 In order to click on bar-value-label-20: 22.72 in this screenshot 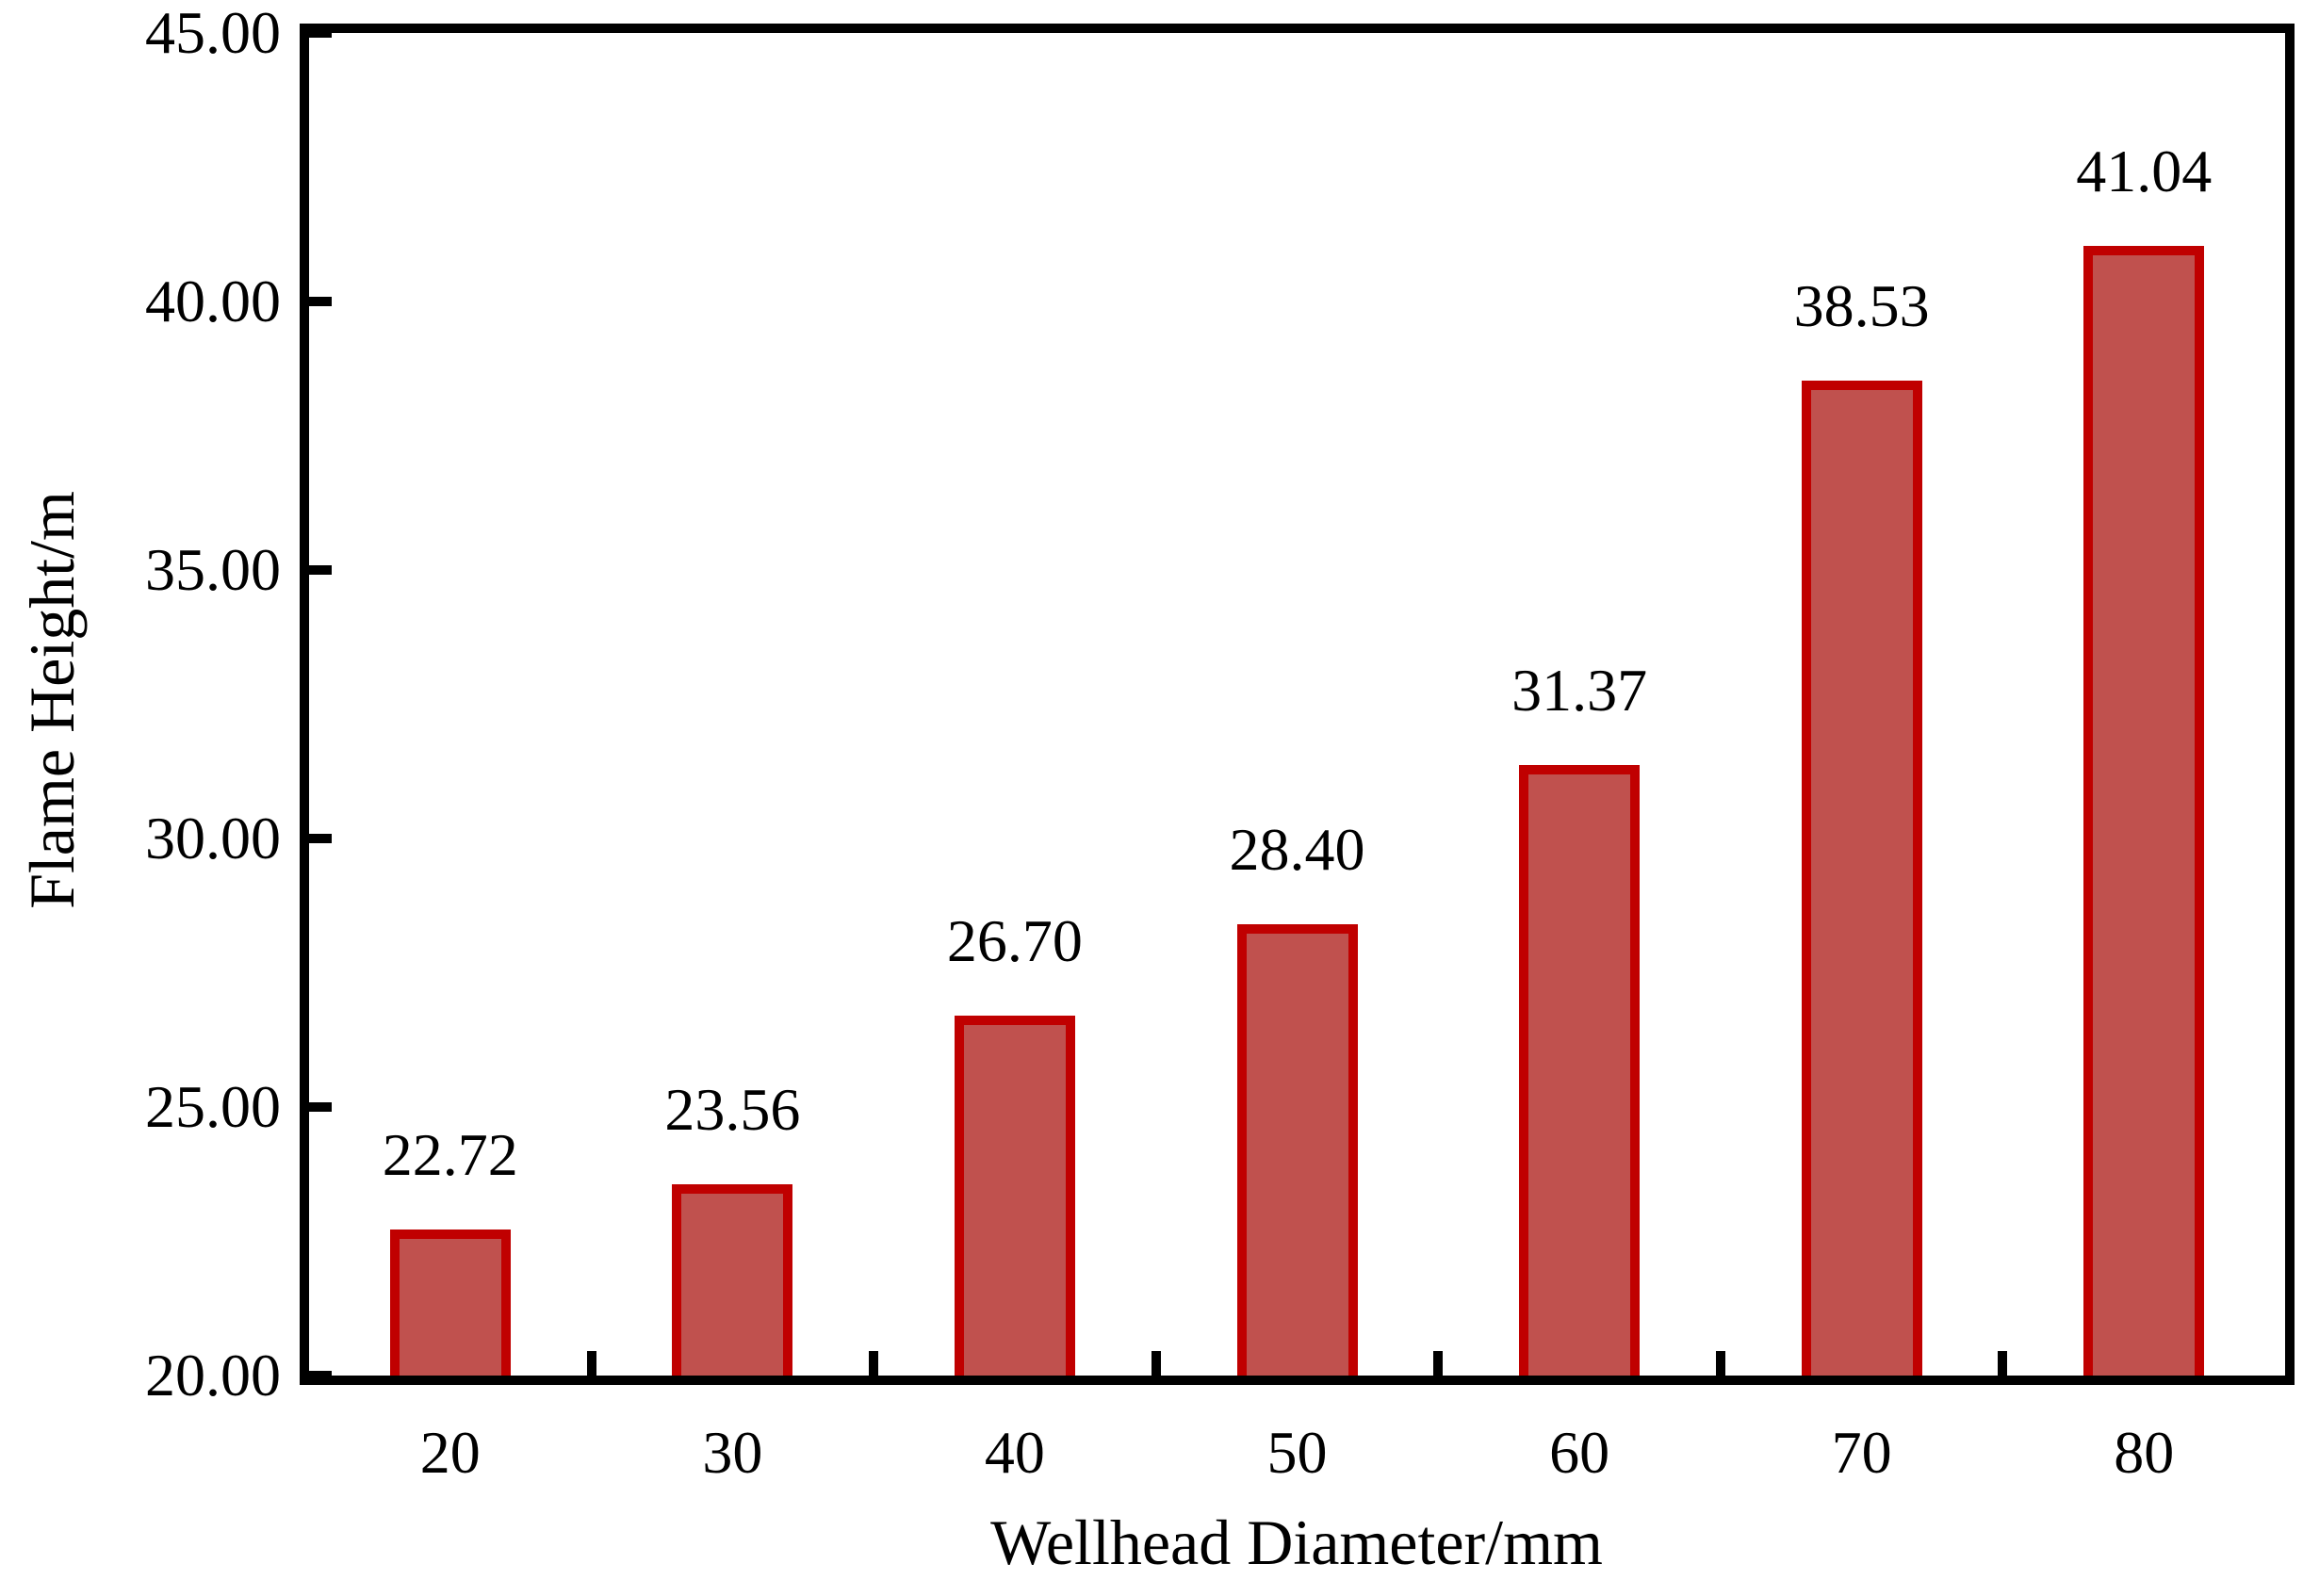, I will do `click(450, 1154)`.